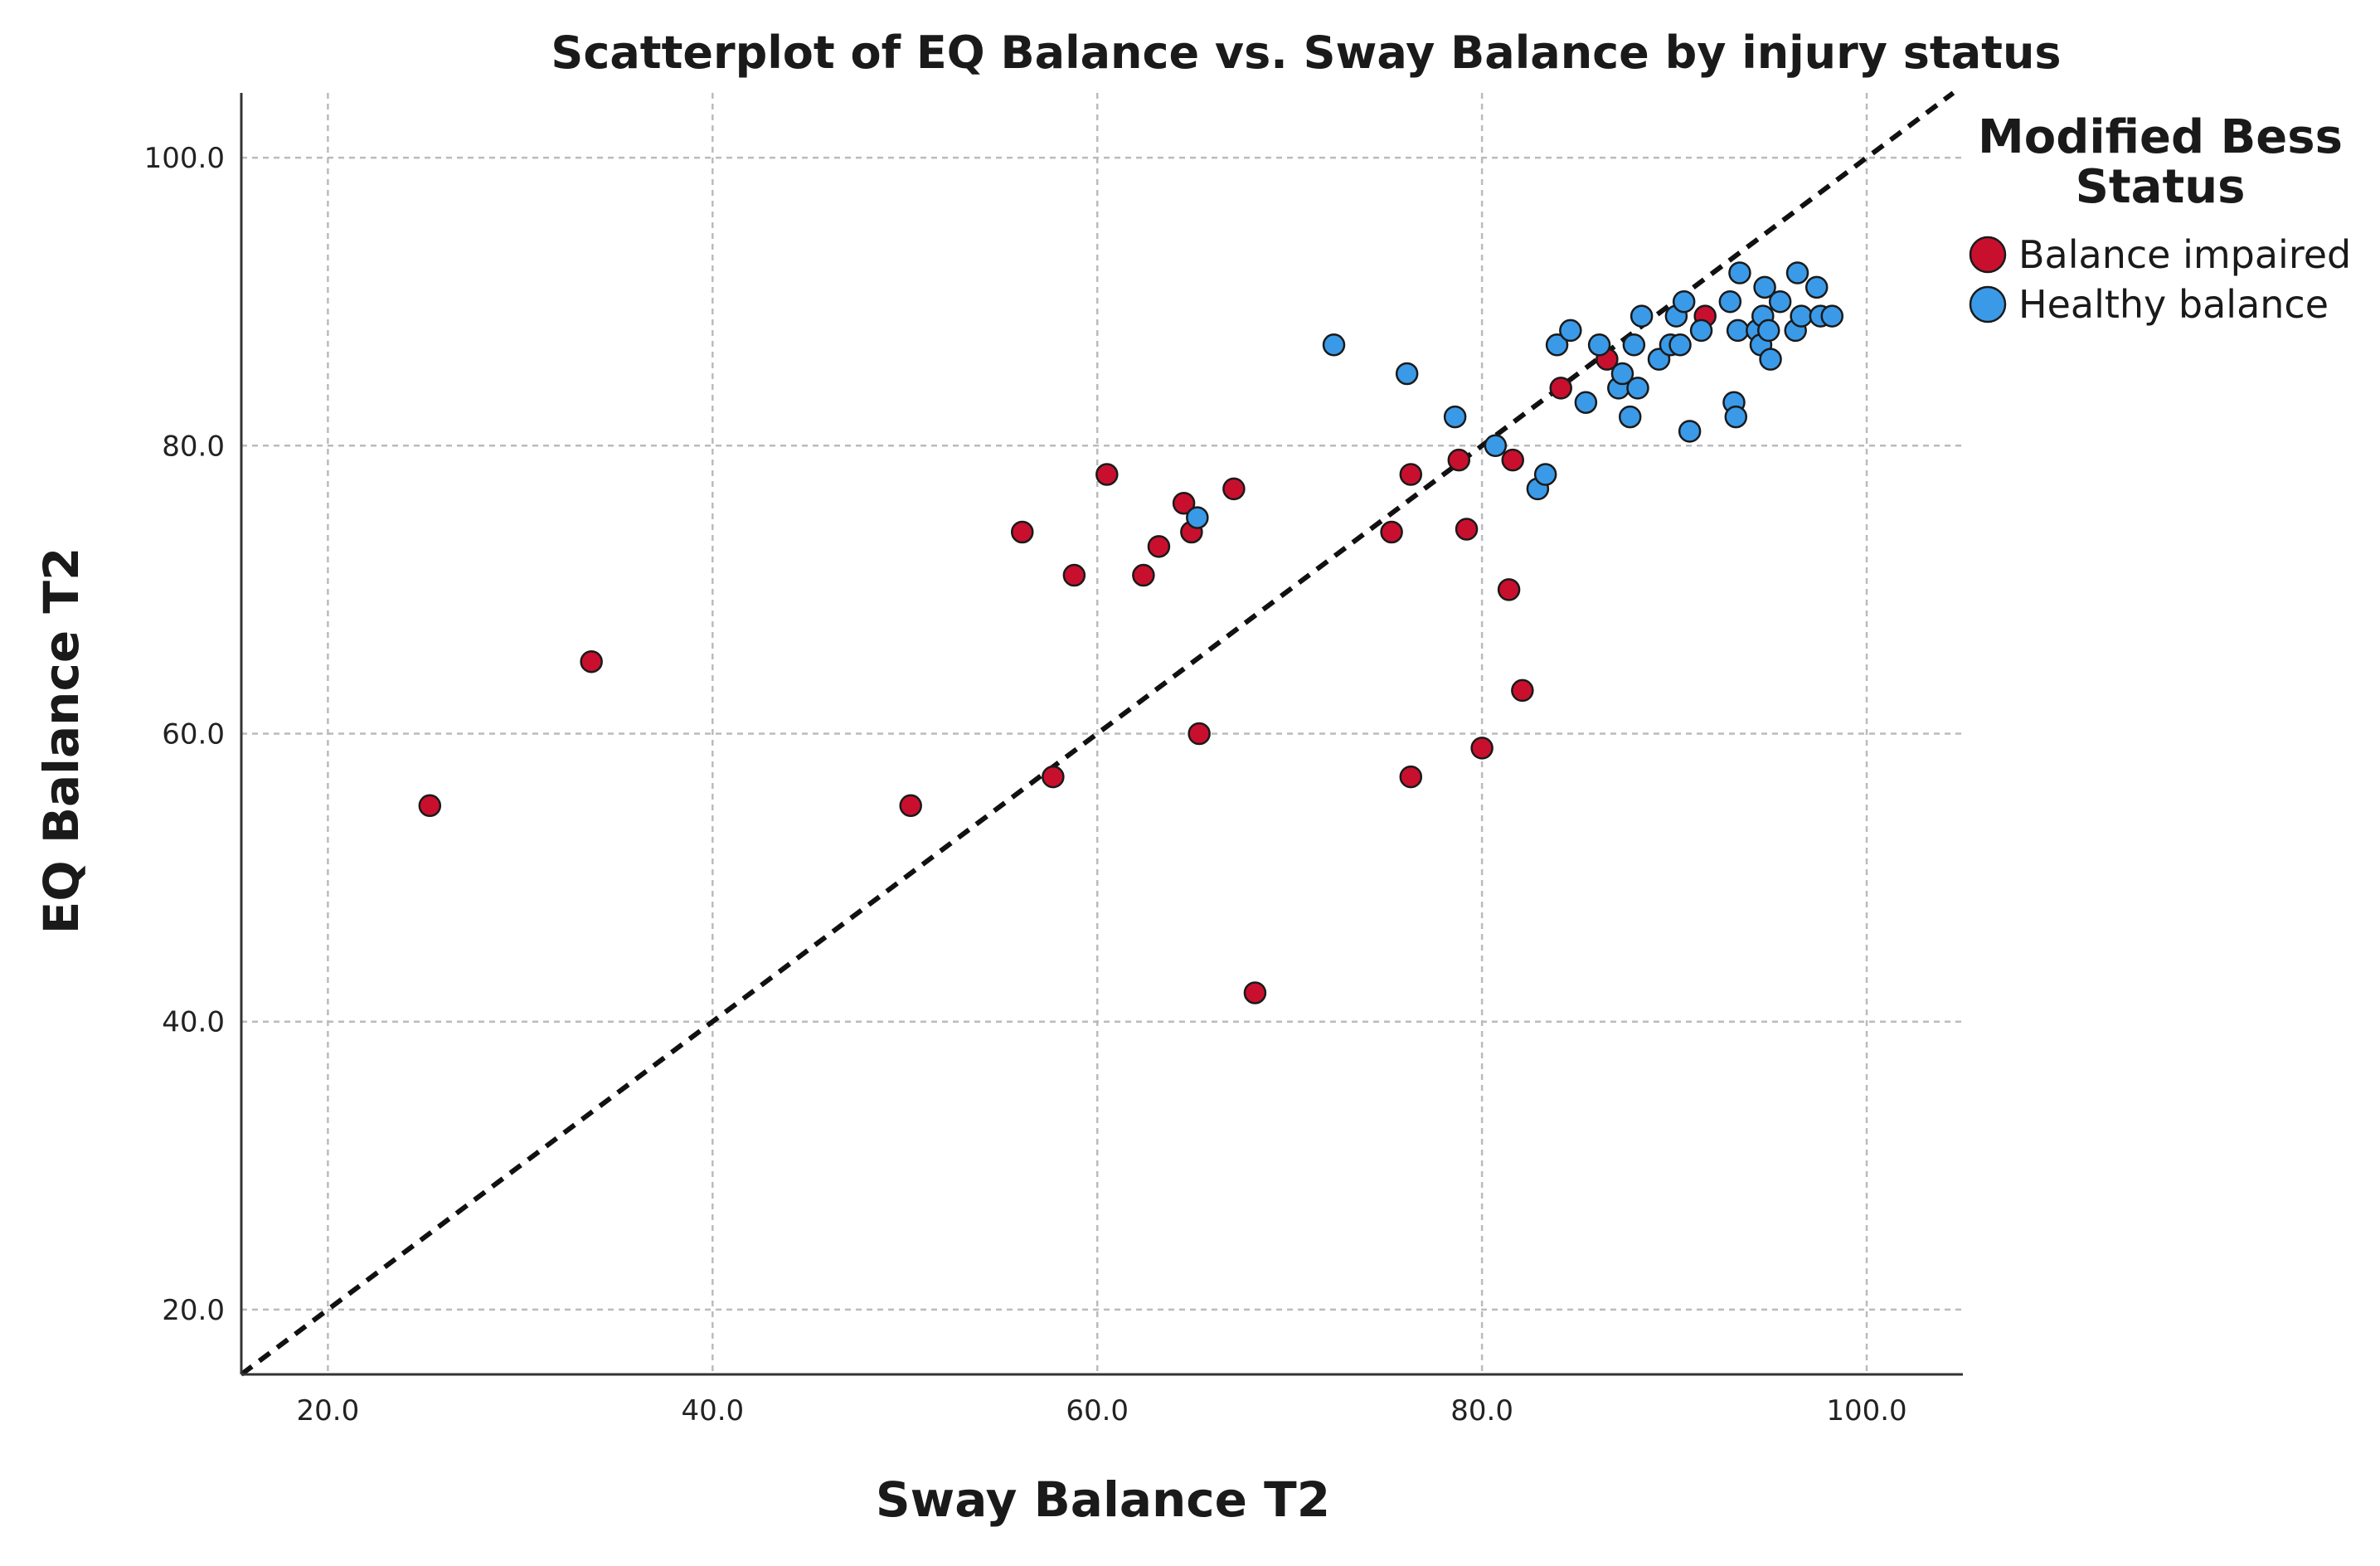  Describe the element at coordinates (1866, 1410) in the screenshot. I see `x-tick-label-100: 100.0` at that location.